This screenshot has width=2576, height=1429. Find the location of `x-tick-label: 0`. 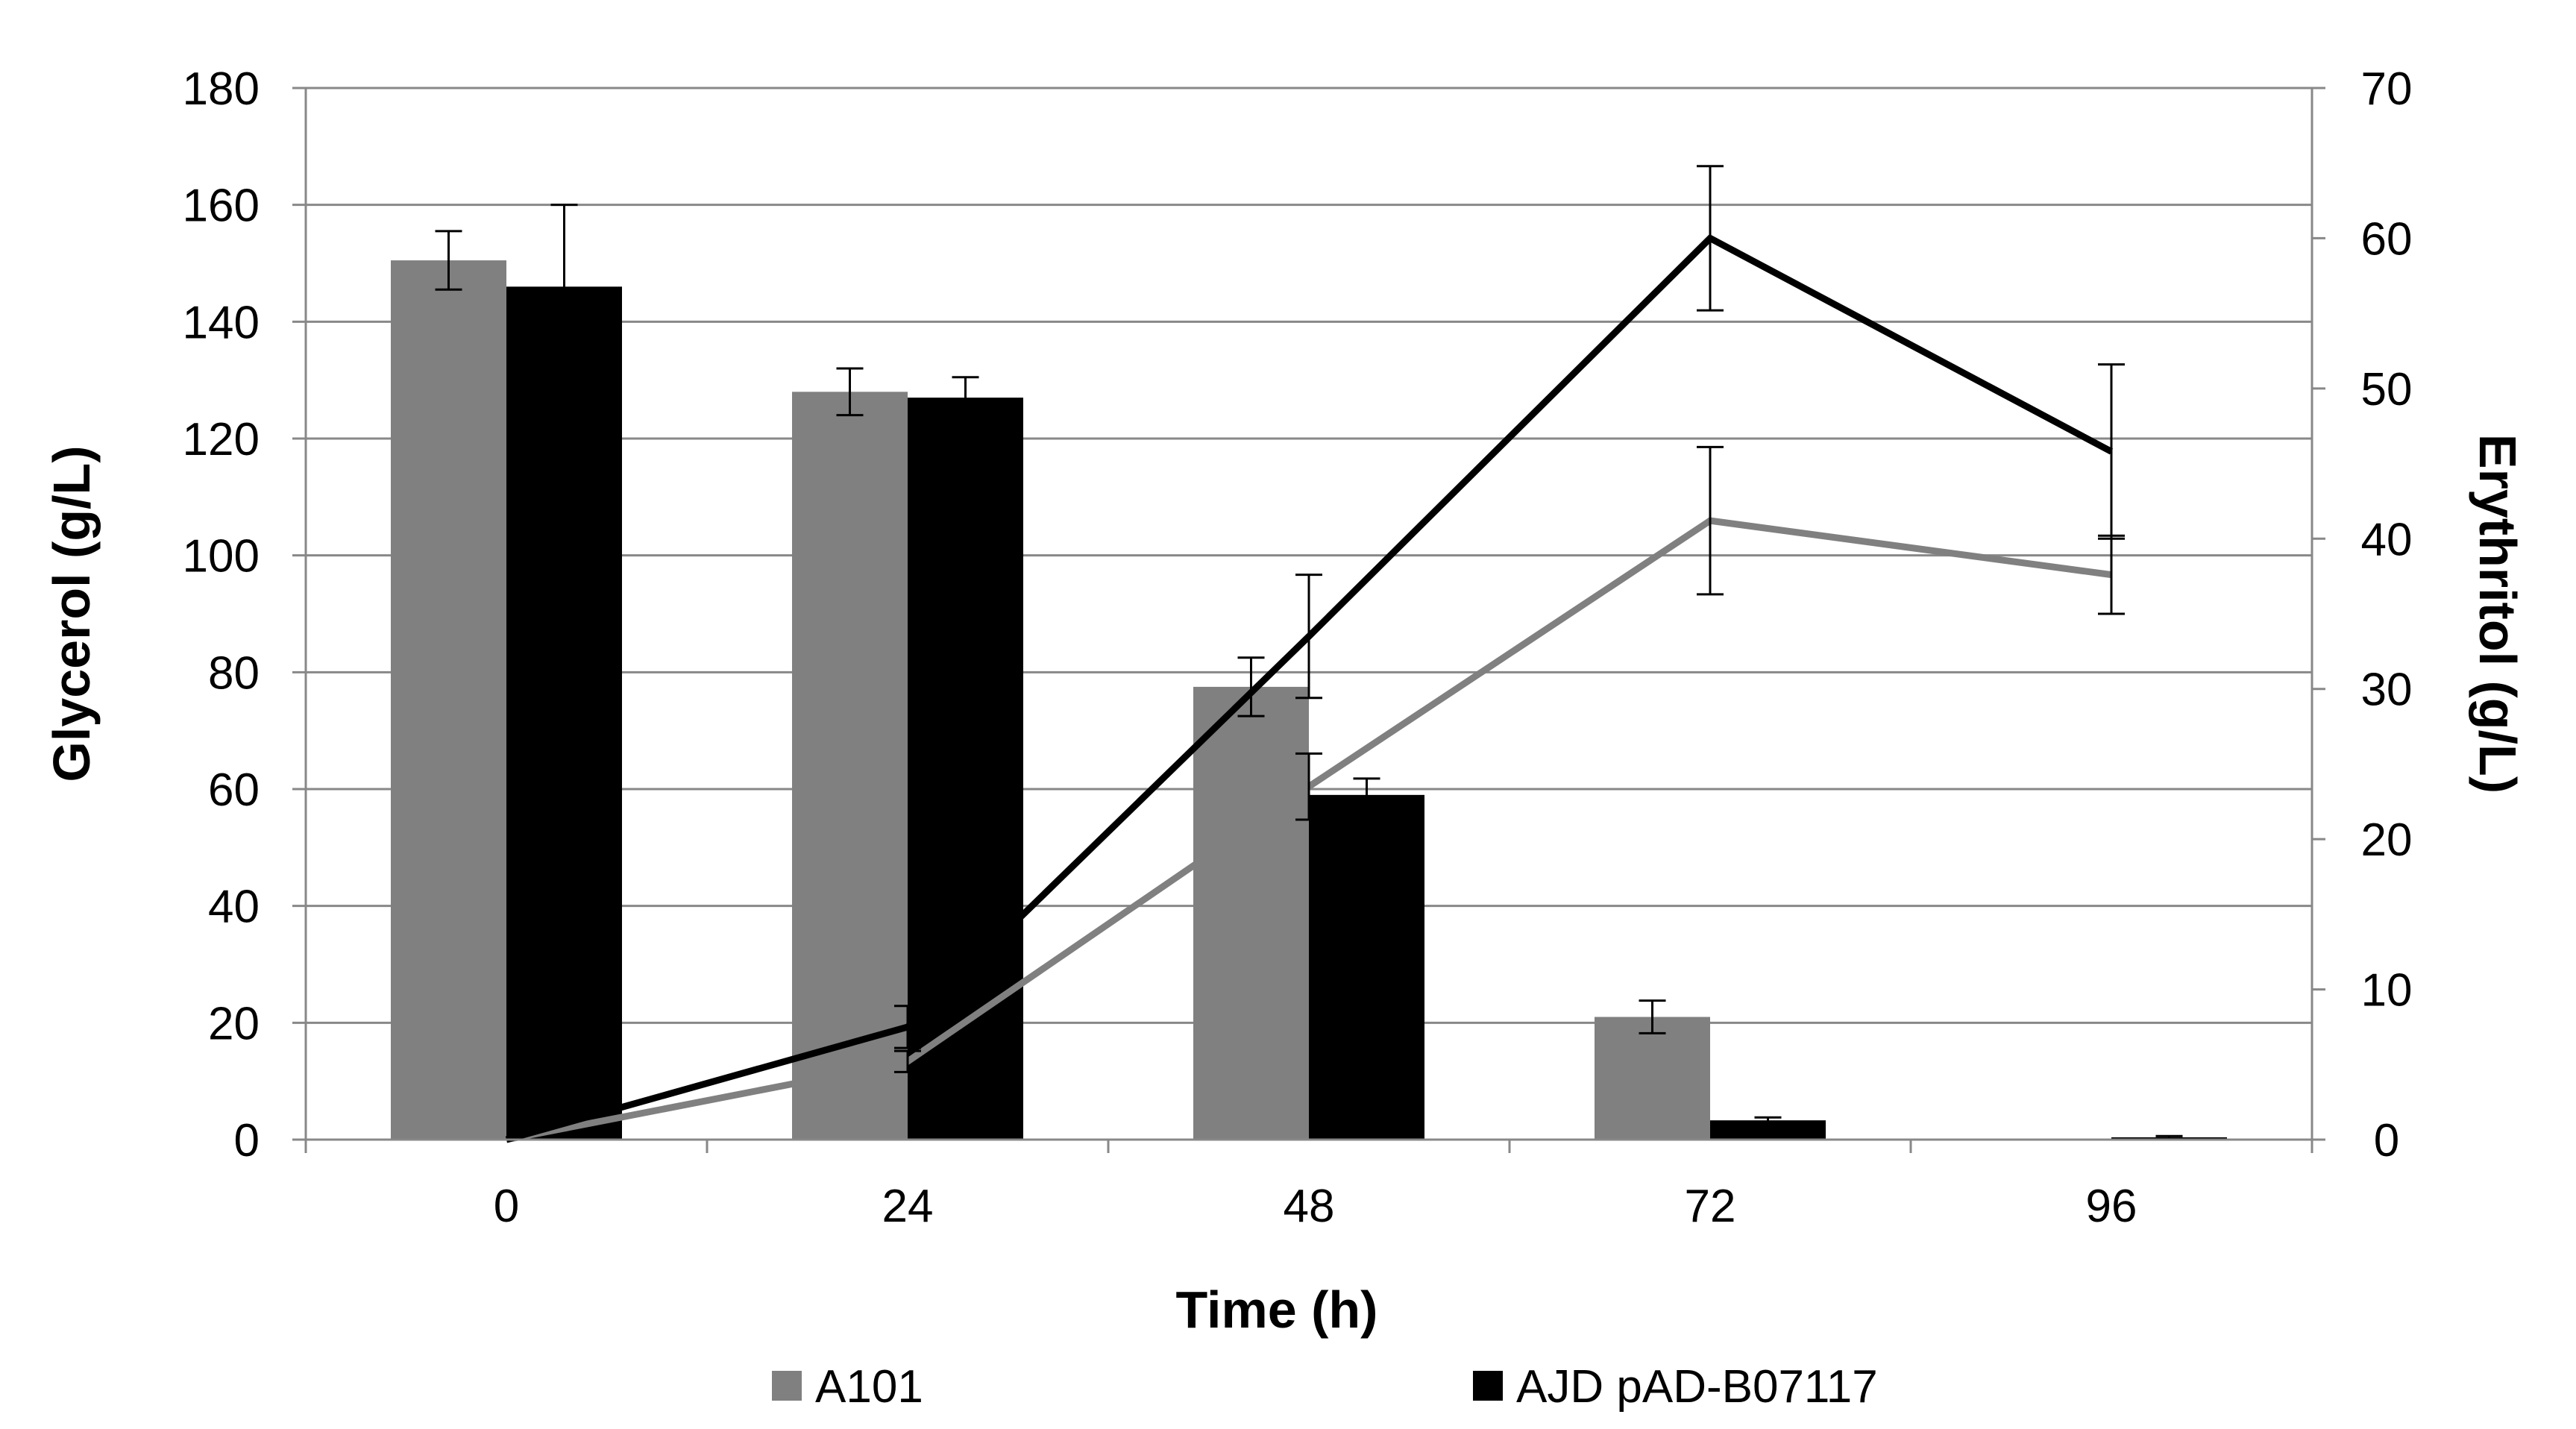

x-tick-label: 0 is located at coordinates (507, 1206).